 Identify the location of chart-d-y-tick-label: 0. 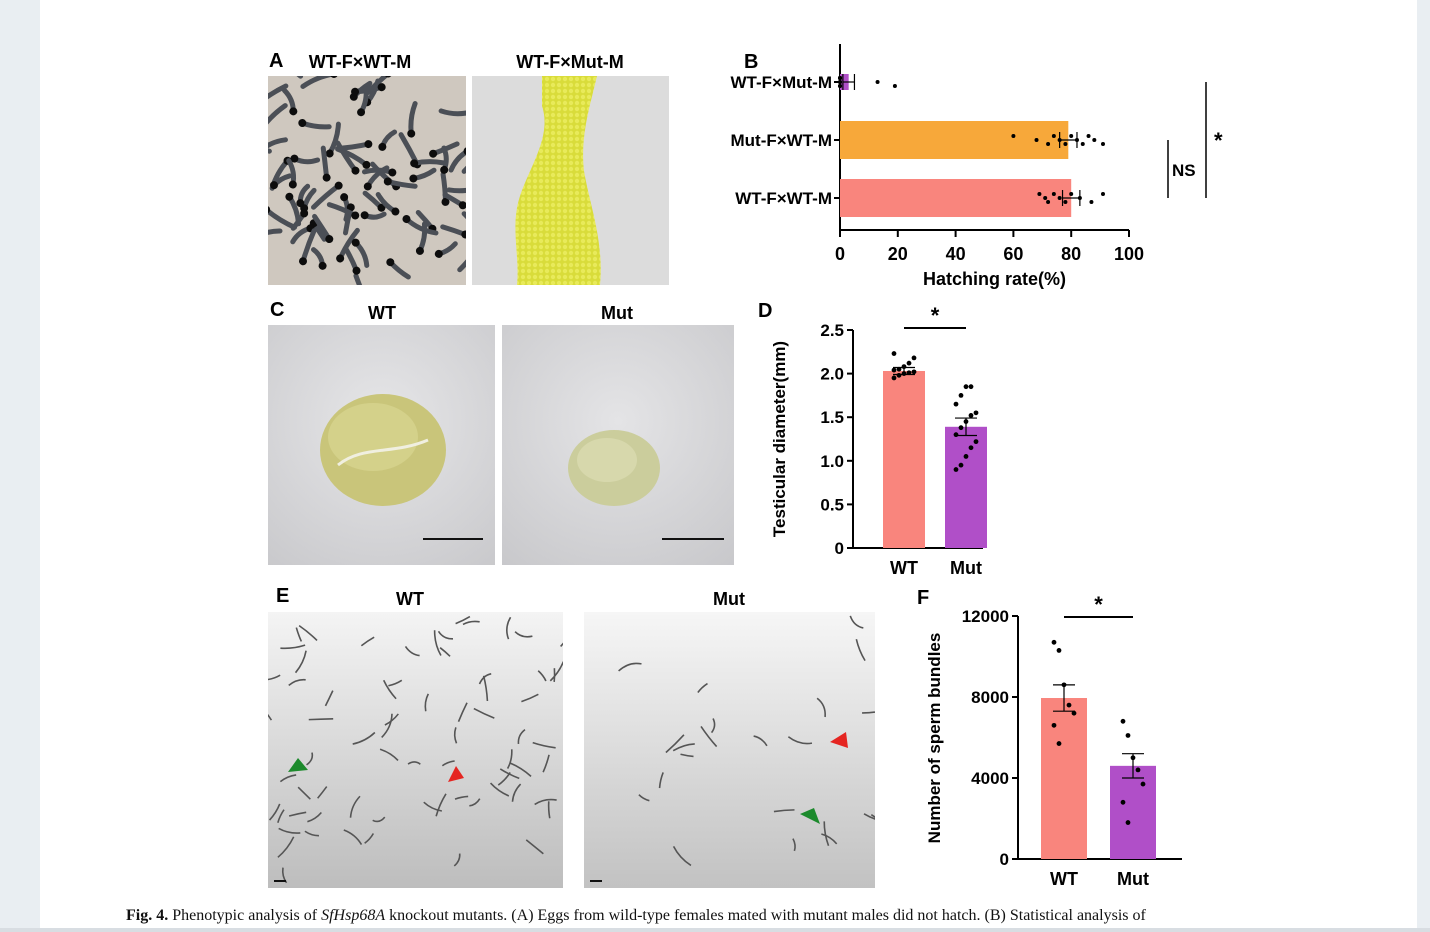
(839, 548).